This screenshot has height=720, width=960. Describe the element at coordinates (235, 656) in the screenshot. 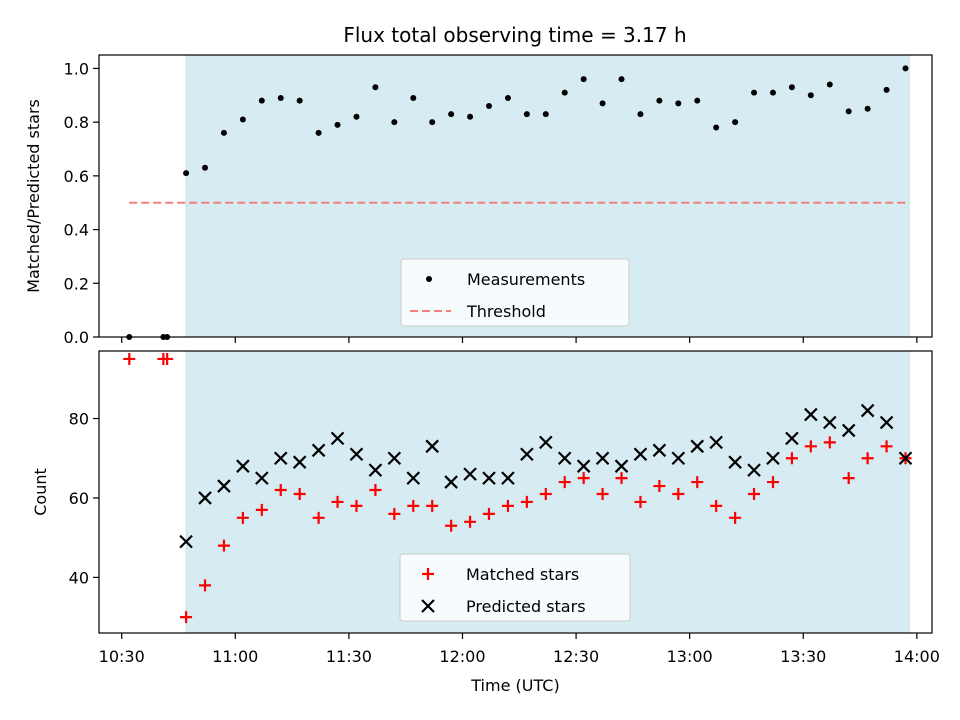

I see `x-tick-label: 11:00` at that location.